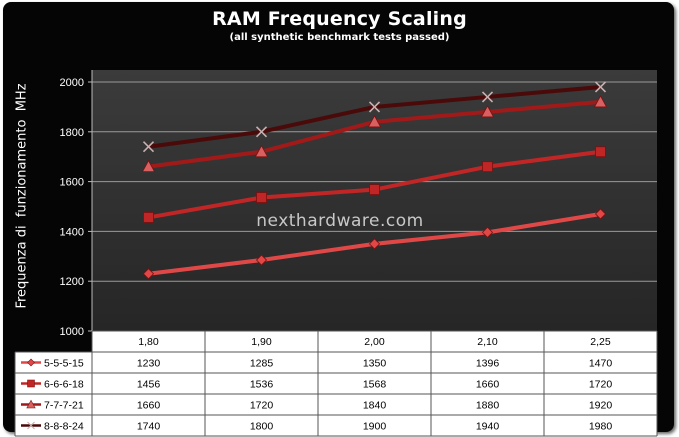 This screenshot has width=679, height=437. I want to click on y-tick-label: 1200, so click(72, 282).